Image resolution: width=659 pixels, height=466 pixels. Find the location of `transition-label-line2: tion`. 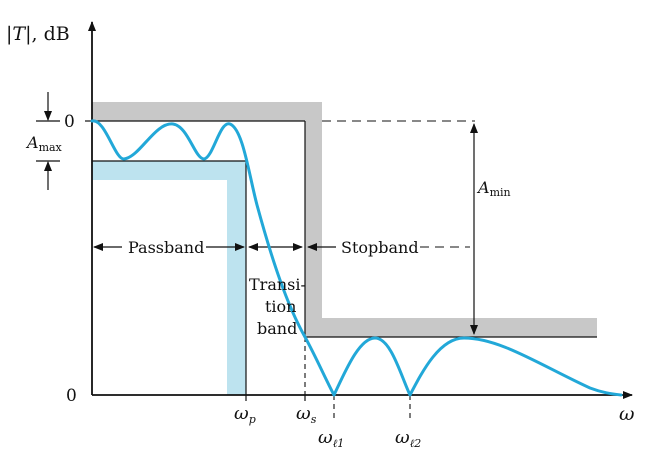

transition-label-line2: tion is located at coordinates (280, 306).